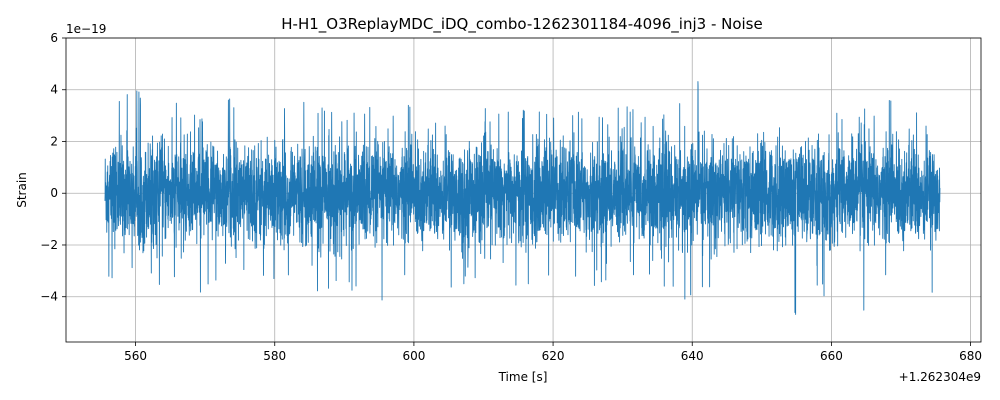 The width and height of the screenshot is (1000, 400). What do you see at coordinates (135, 356) in the screenshot?
I see `x-tick-label: 560` at bounding box center [135, 356].